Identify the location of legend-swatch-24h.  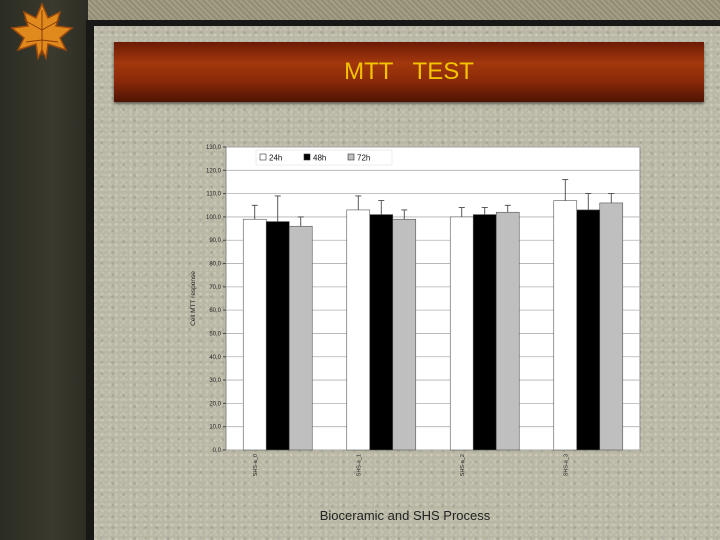
(263, 157).